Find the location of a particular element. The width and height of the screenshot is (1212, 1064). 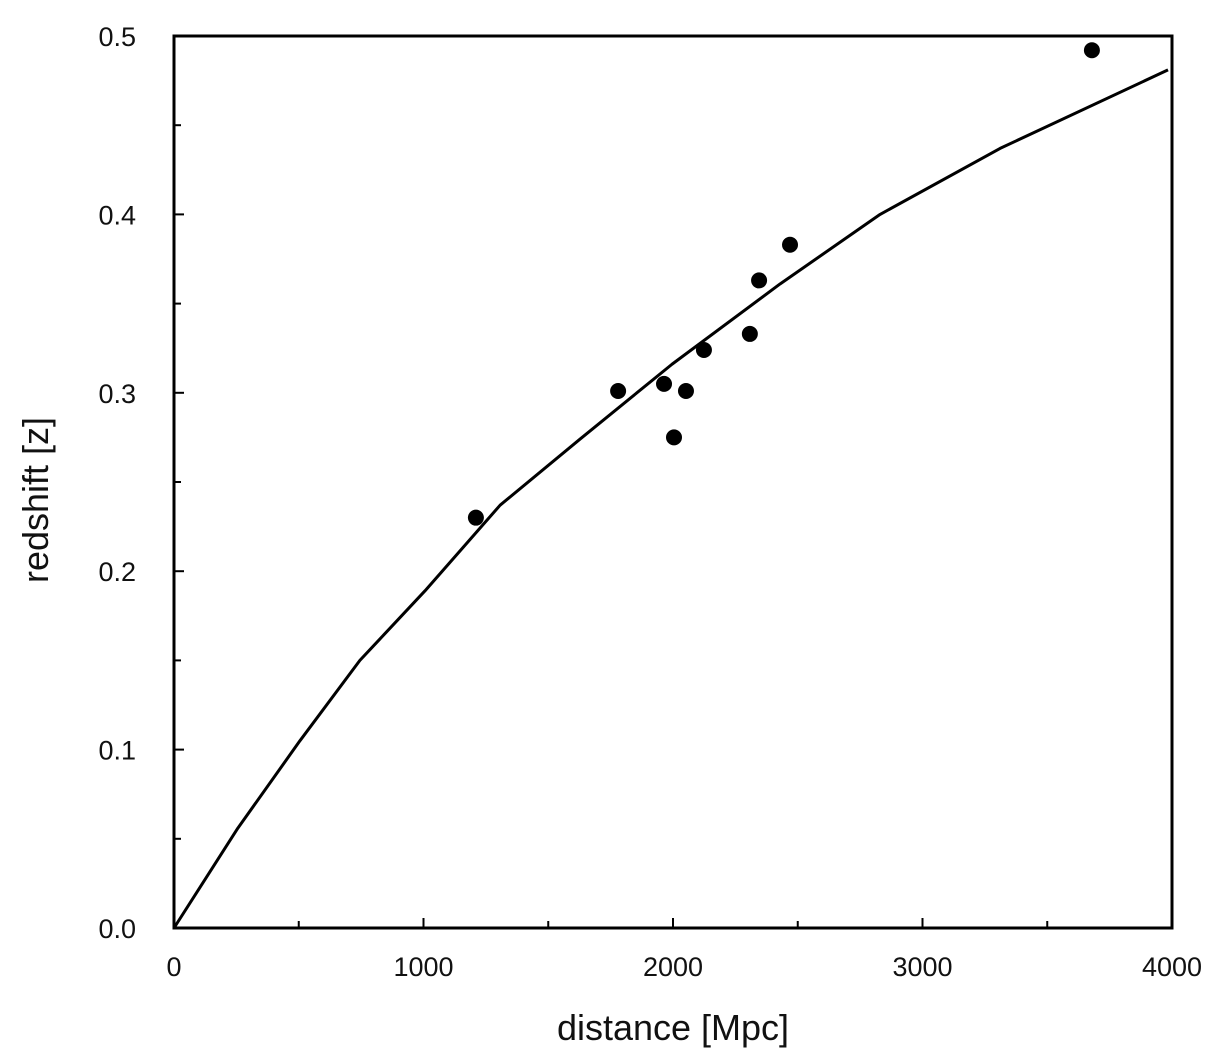

x-axis-ticks is located at coordinates (673, 923).